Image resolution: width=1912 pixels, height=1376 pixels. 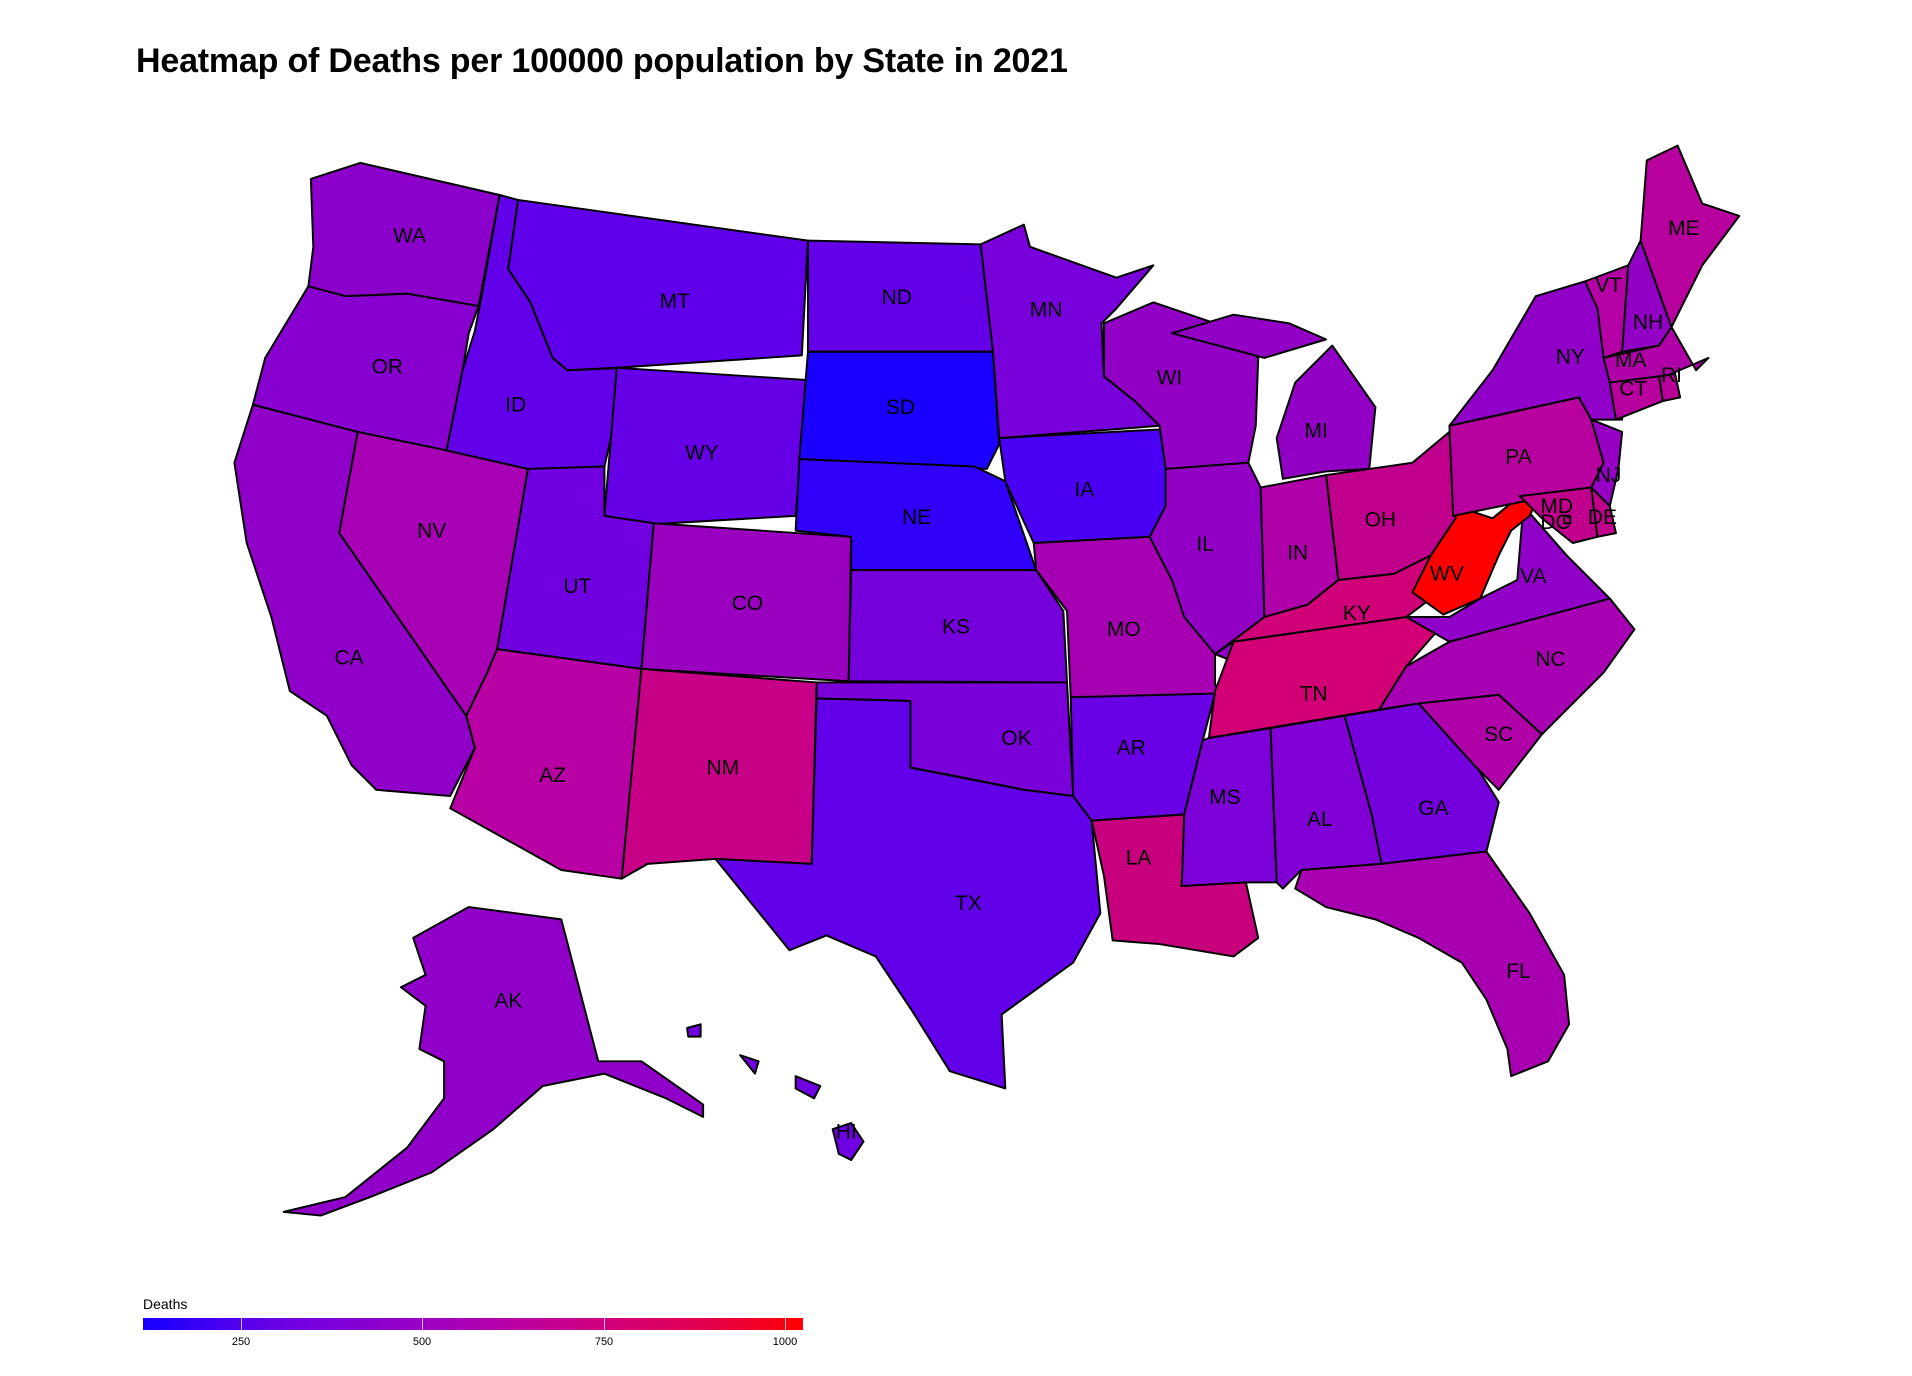 What do you see at coordinates (515, 405) in the screenshot?
I see `label-ID: ID` at bounding box center [515, 405].